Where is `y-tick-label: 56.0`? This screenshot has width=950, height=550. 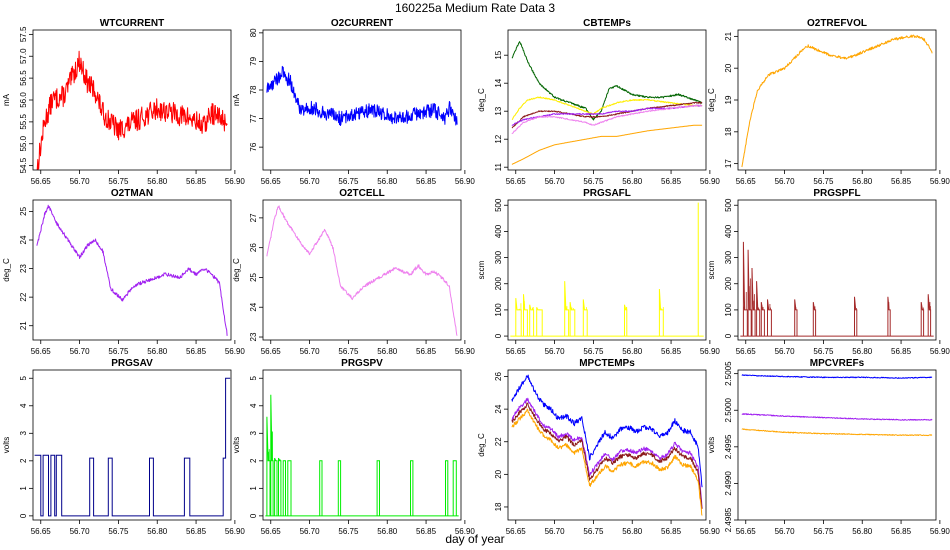
y-tick-label: 56.0 is located at coordinates (23, 100).